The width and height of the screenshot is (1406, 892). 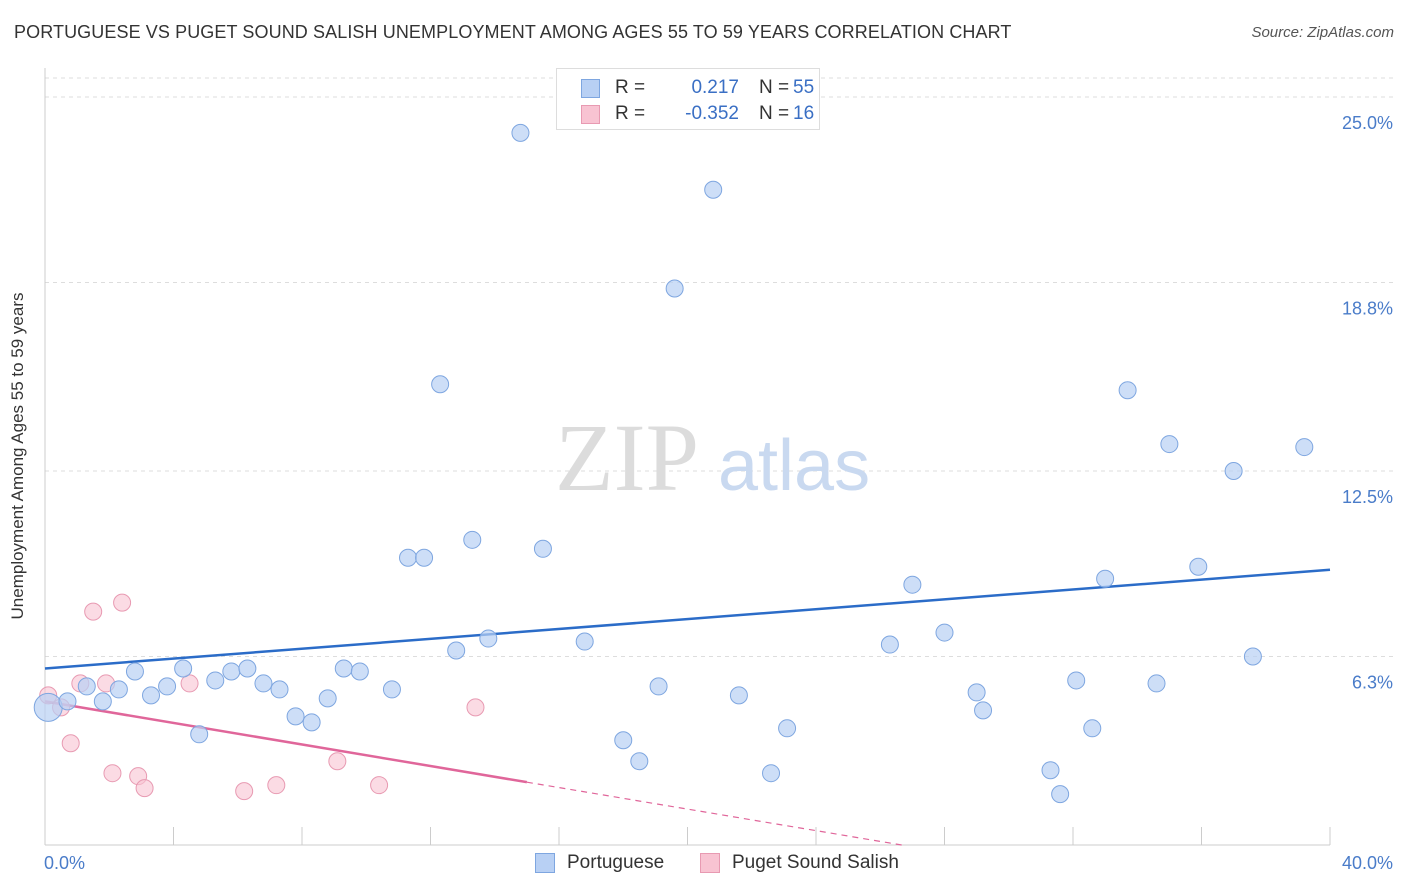 I want to click on watermark-atlas: atlas, so click(x=794, y=466).